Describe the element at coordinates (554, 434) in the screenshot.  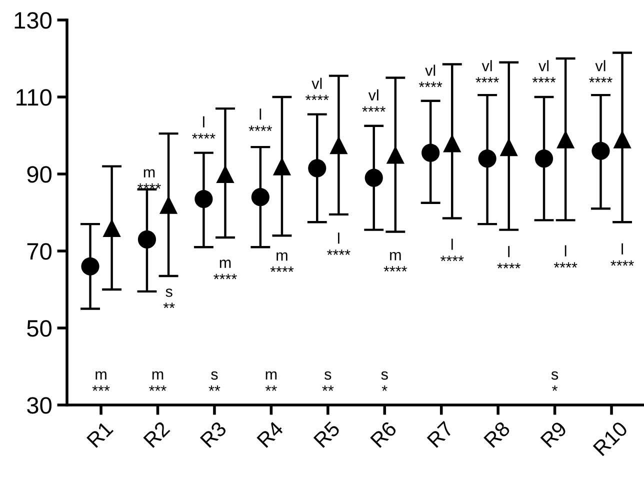
I see `x-tick-label: R9` at that location.